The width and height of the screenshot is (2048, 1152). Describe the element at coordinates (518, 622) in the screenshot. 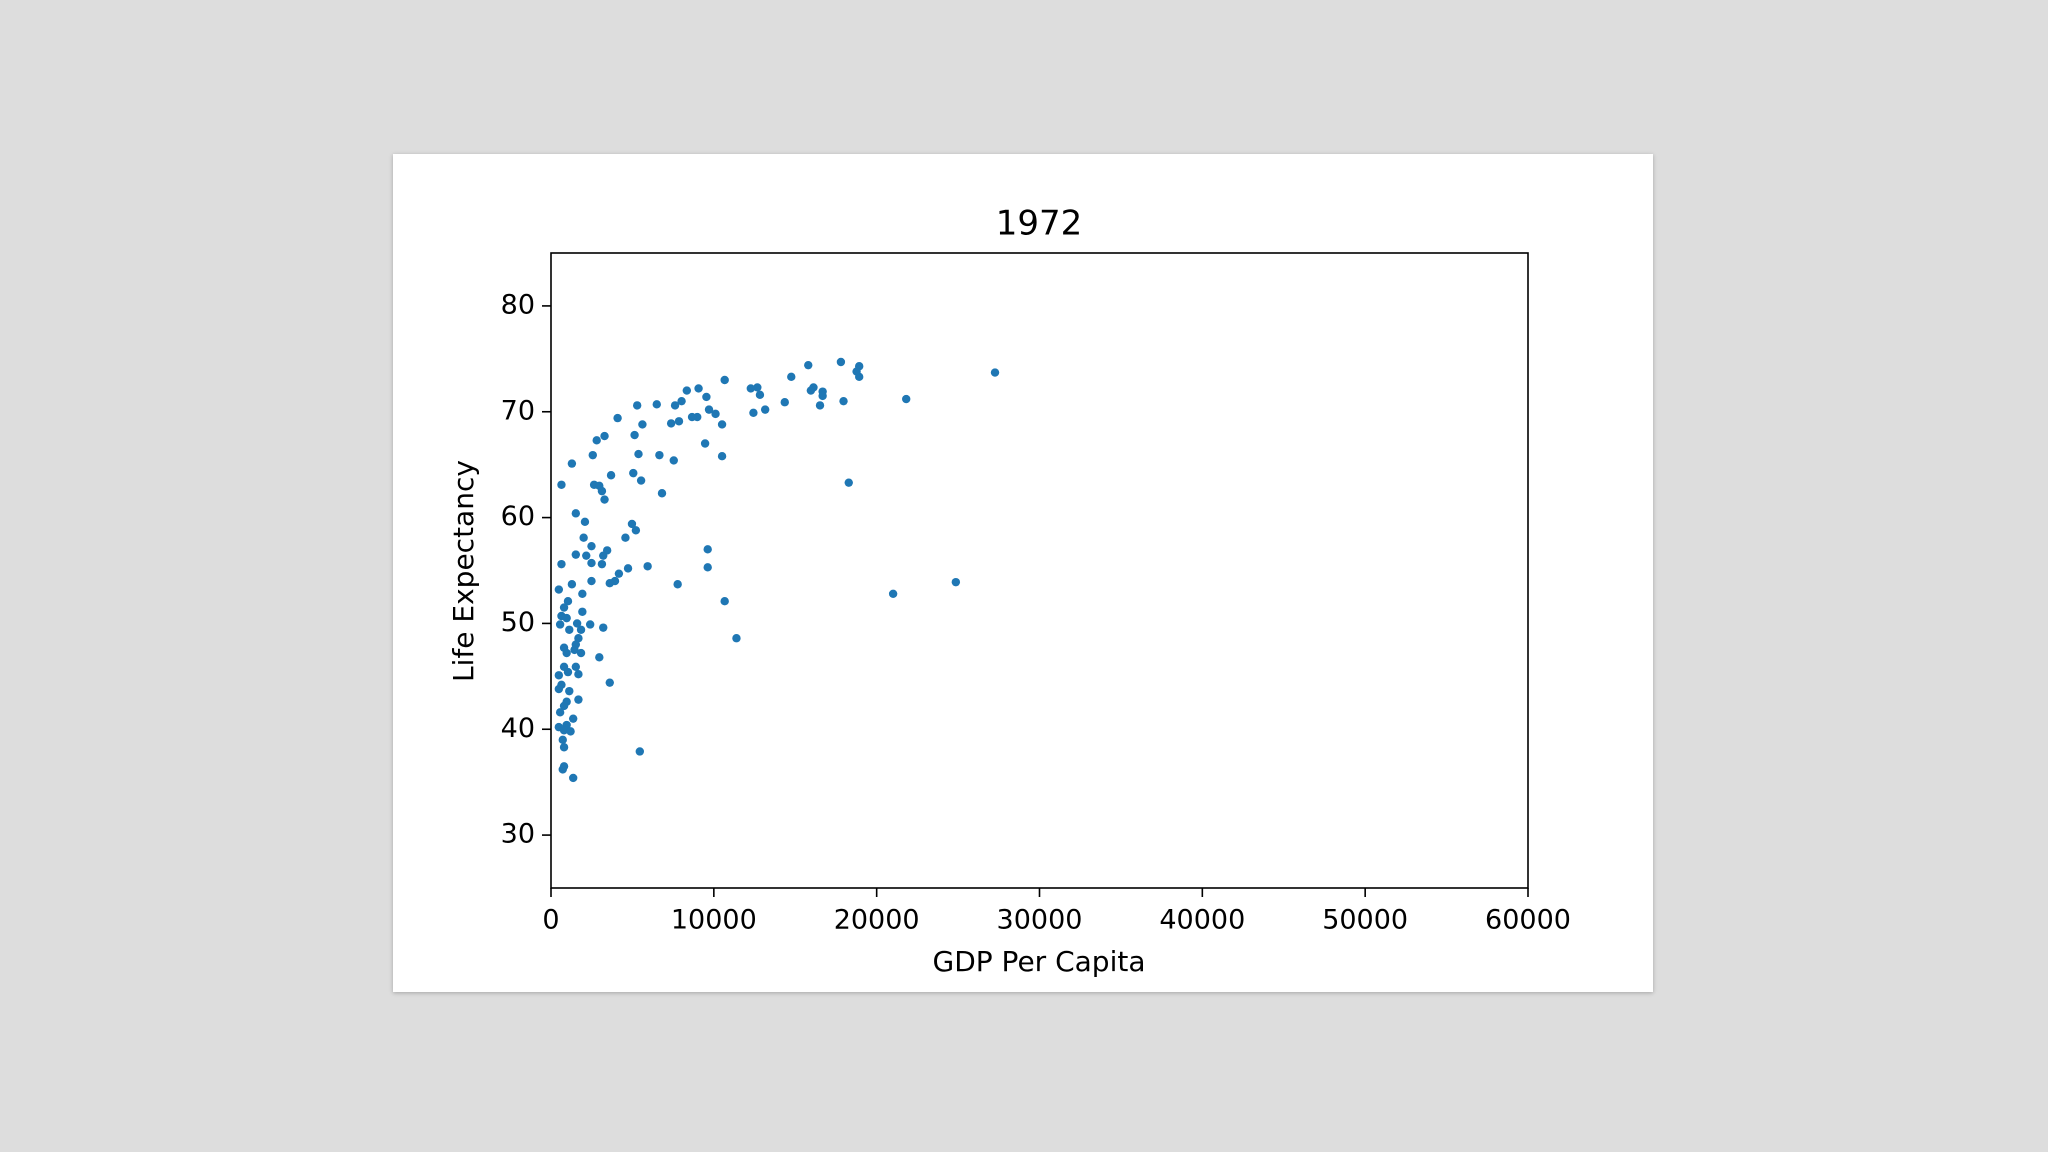

I see `y-tick-label: 50` at that location.